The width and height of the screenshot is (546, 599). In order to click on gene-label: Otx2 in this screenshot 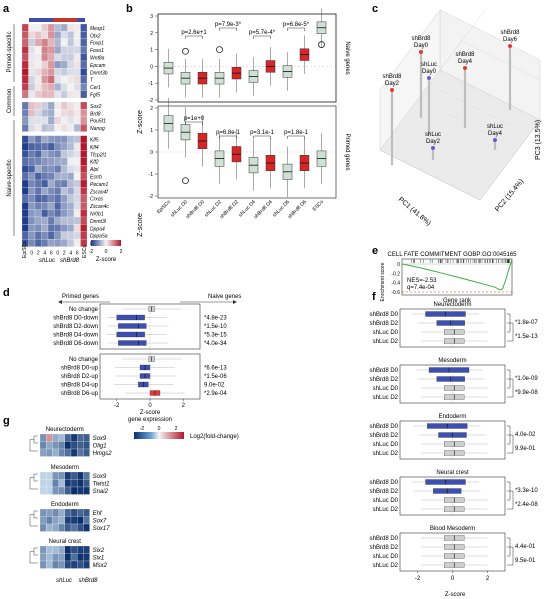, I will do `click(95, 36)`.